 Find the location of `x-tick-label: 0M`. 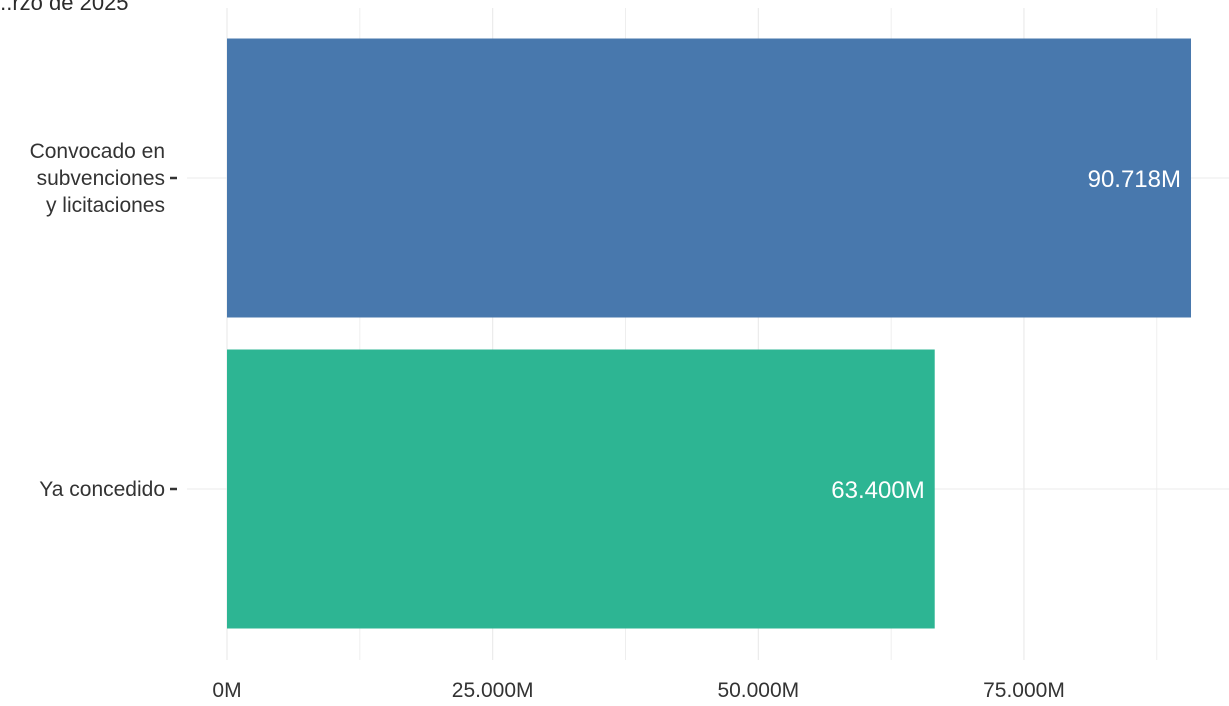

x-tick-label: 0M is located at coordinates (226, 690).